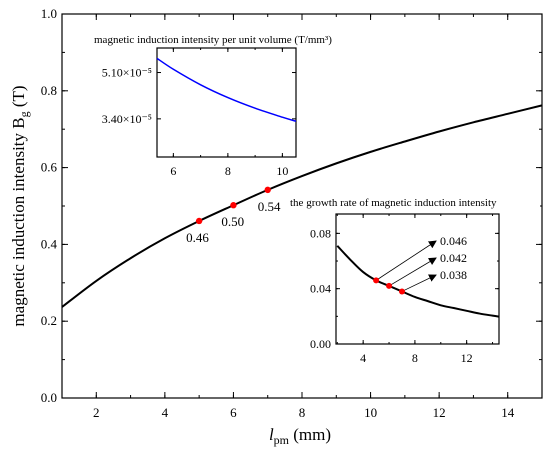 Image resolution: width=550 pixels, height=451 pixels. I want to click on y-axis-title-unit: (T), so click(18, 98).